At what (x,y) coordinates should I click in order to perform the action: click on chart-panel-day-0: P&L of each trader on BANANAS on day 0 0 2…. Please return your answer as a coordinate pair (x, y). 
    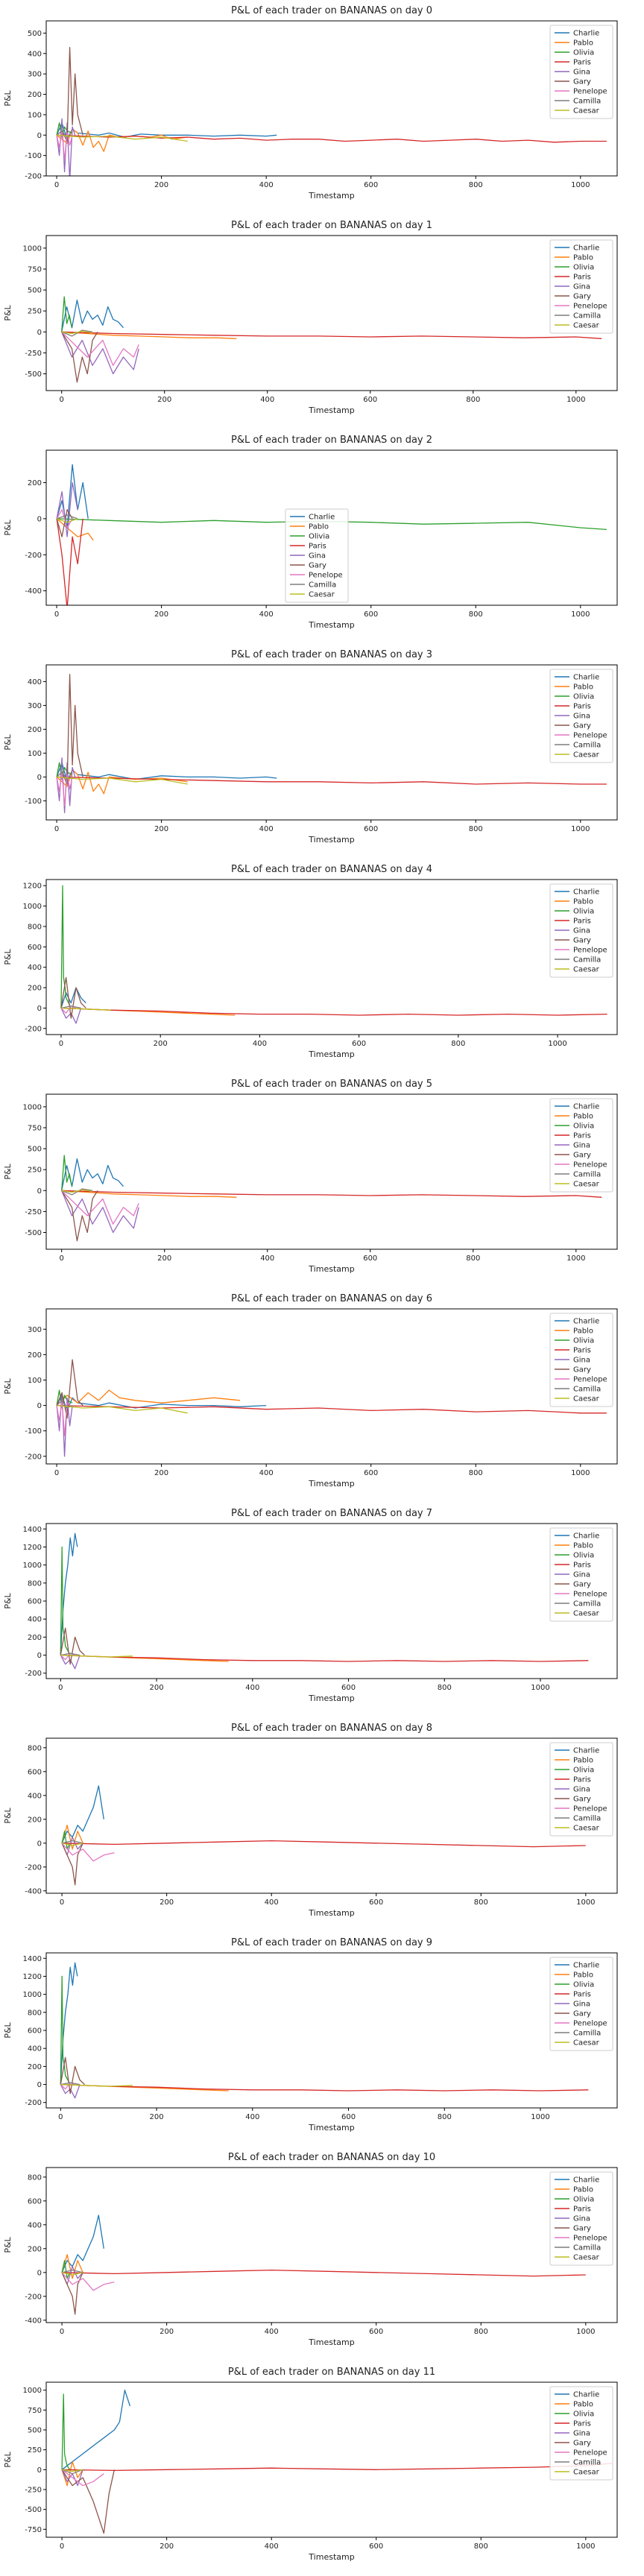
    Looking at the image, I should click on (310, 103).